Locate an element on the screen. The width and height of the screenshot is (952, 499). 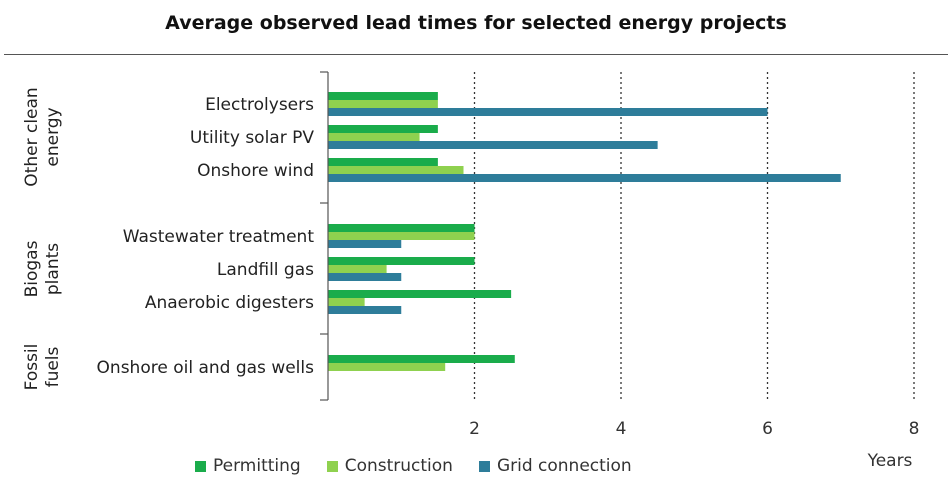
legend-label: Permitting is located at coordinates (257, 466).